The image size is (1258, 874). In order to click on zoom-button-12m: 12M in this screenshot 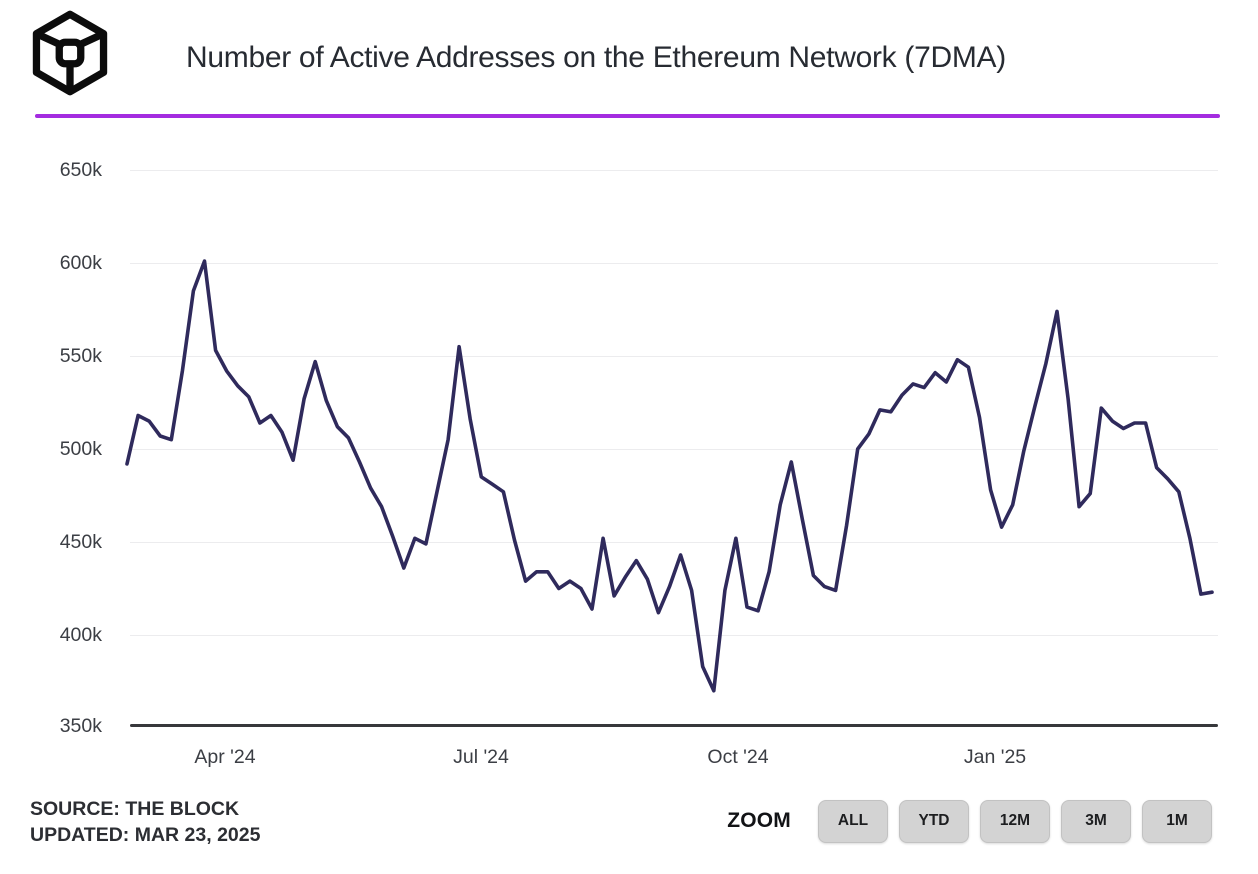, I will do `click(1015, 821)`.